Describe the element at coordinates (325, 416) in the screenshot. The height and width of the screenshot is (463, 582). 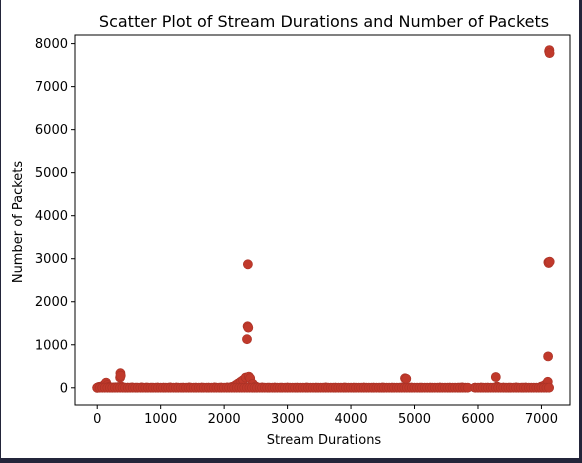
I see `x-axis-ticks: 0 1000 2000 3000 4000 5000 6000 7000` at that location.